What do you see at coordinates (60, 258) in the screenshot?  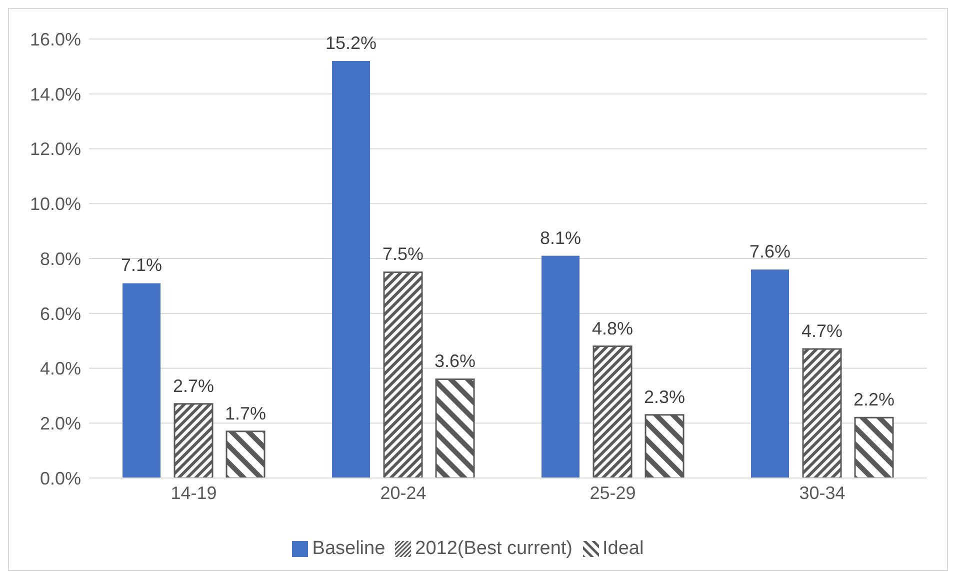 I see `y-tick-label: 8.0%` at bounding box center [60, 258].